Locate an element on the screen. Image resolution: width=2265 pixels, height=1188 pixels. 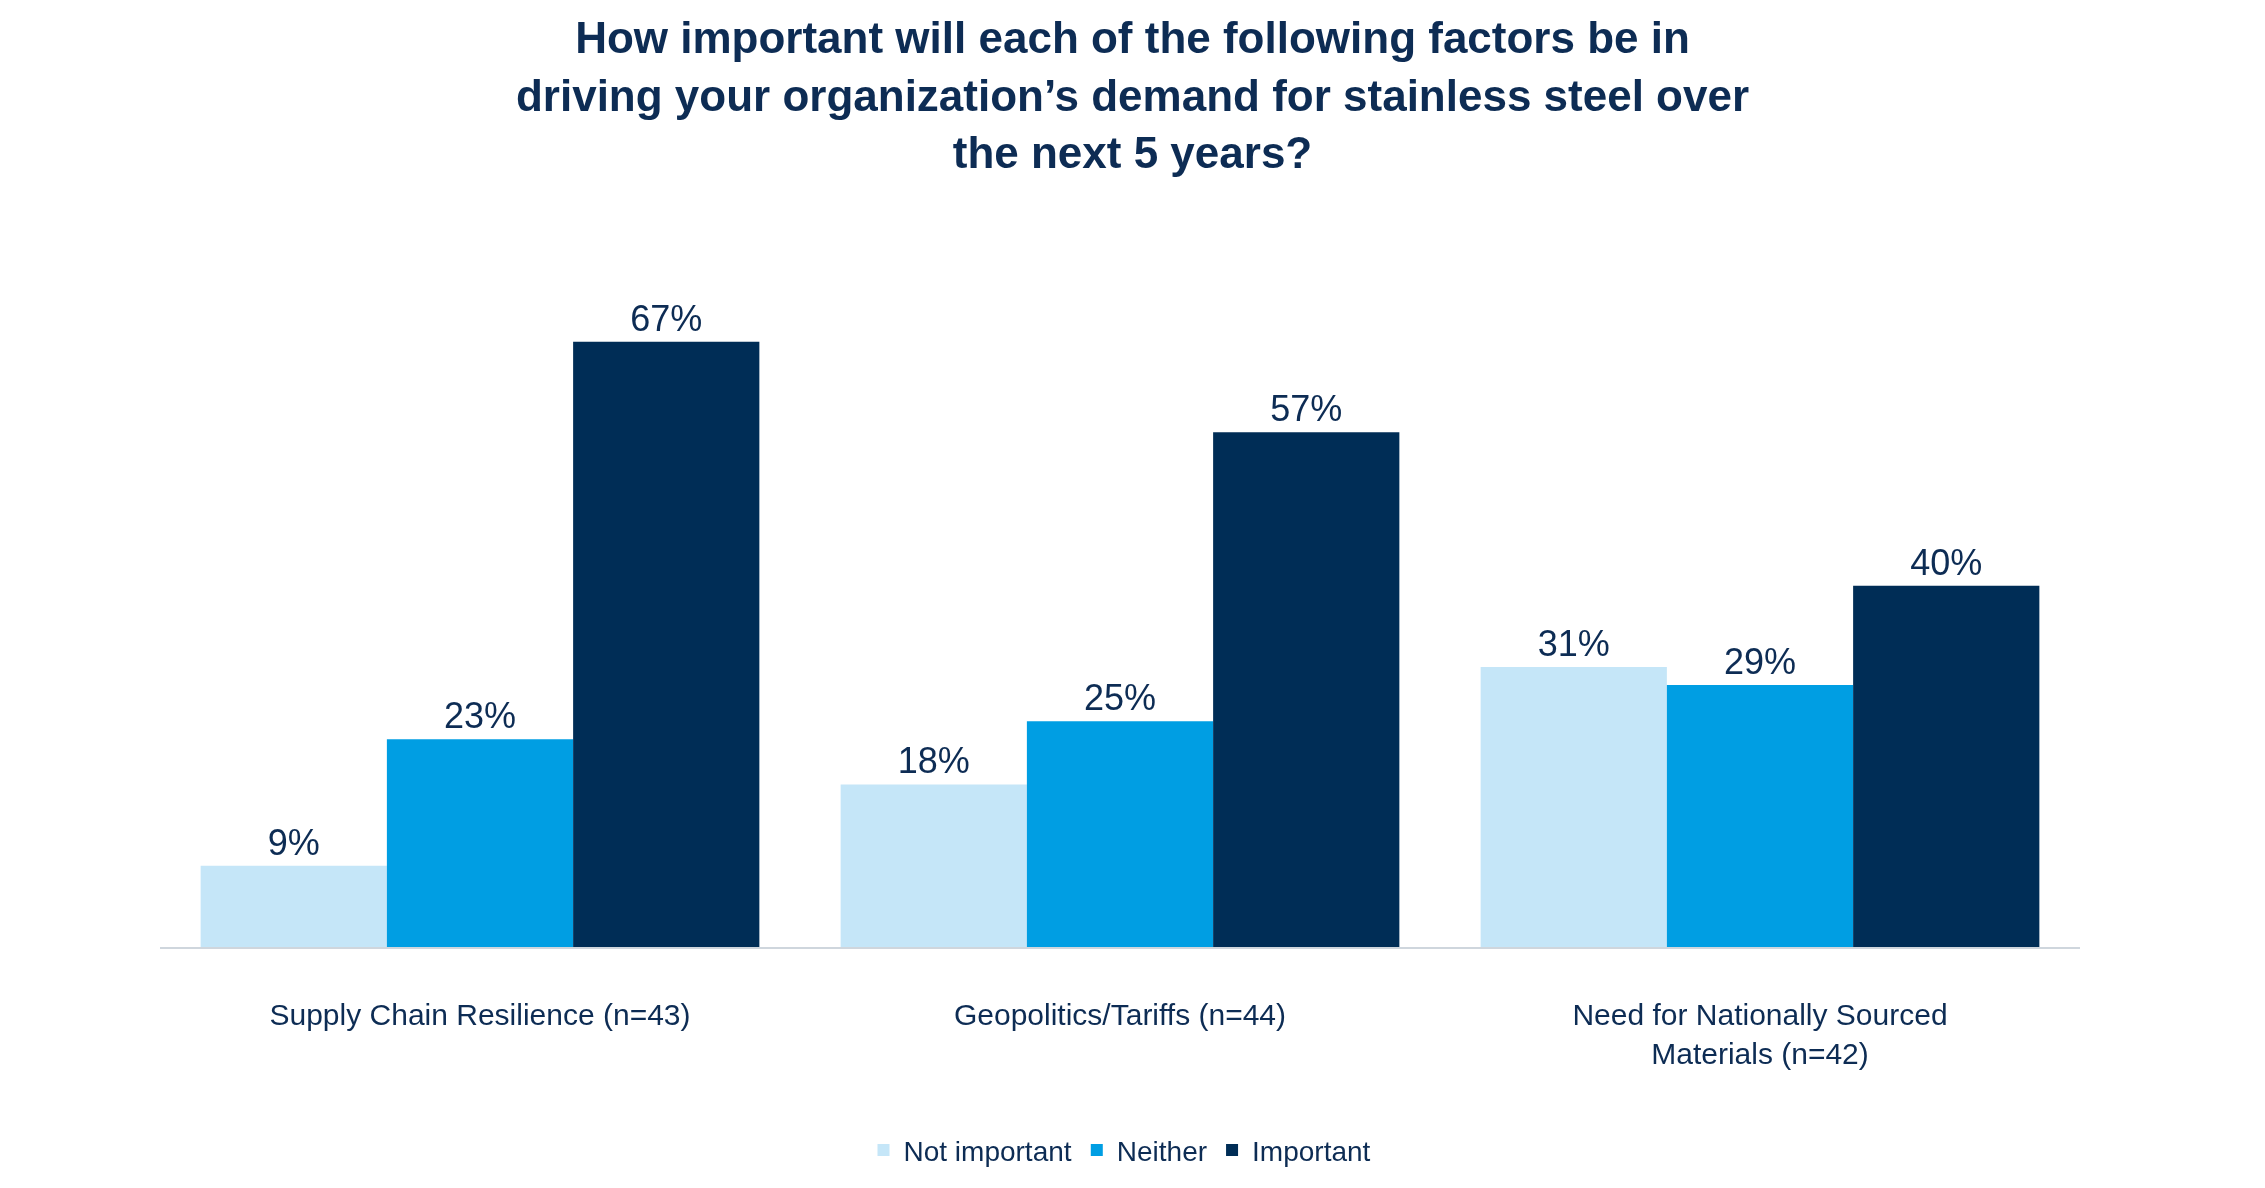
legend-label: Not important is located at coordinates (987, 1151).